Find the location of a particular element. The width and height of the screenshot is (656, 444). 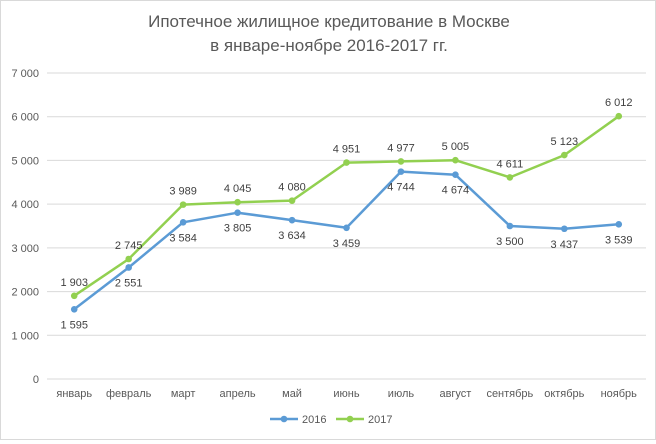

data-label: 3 539 is located at coordinates (619, 240).